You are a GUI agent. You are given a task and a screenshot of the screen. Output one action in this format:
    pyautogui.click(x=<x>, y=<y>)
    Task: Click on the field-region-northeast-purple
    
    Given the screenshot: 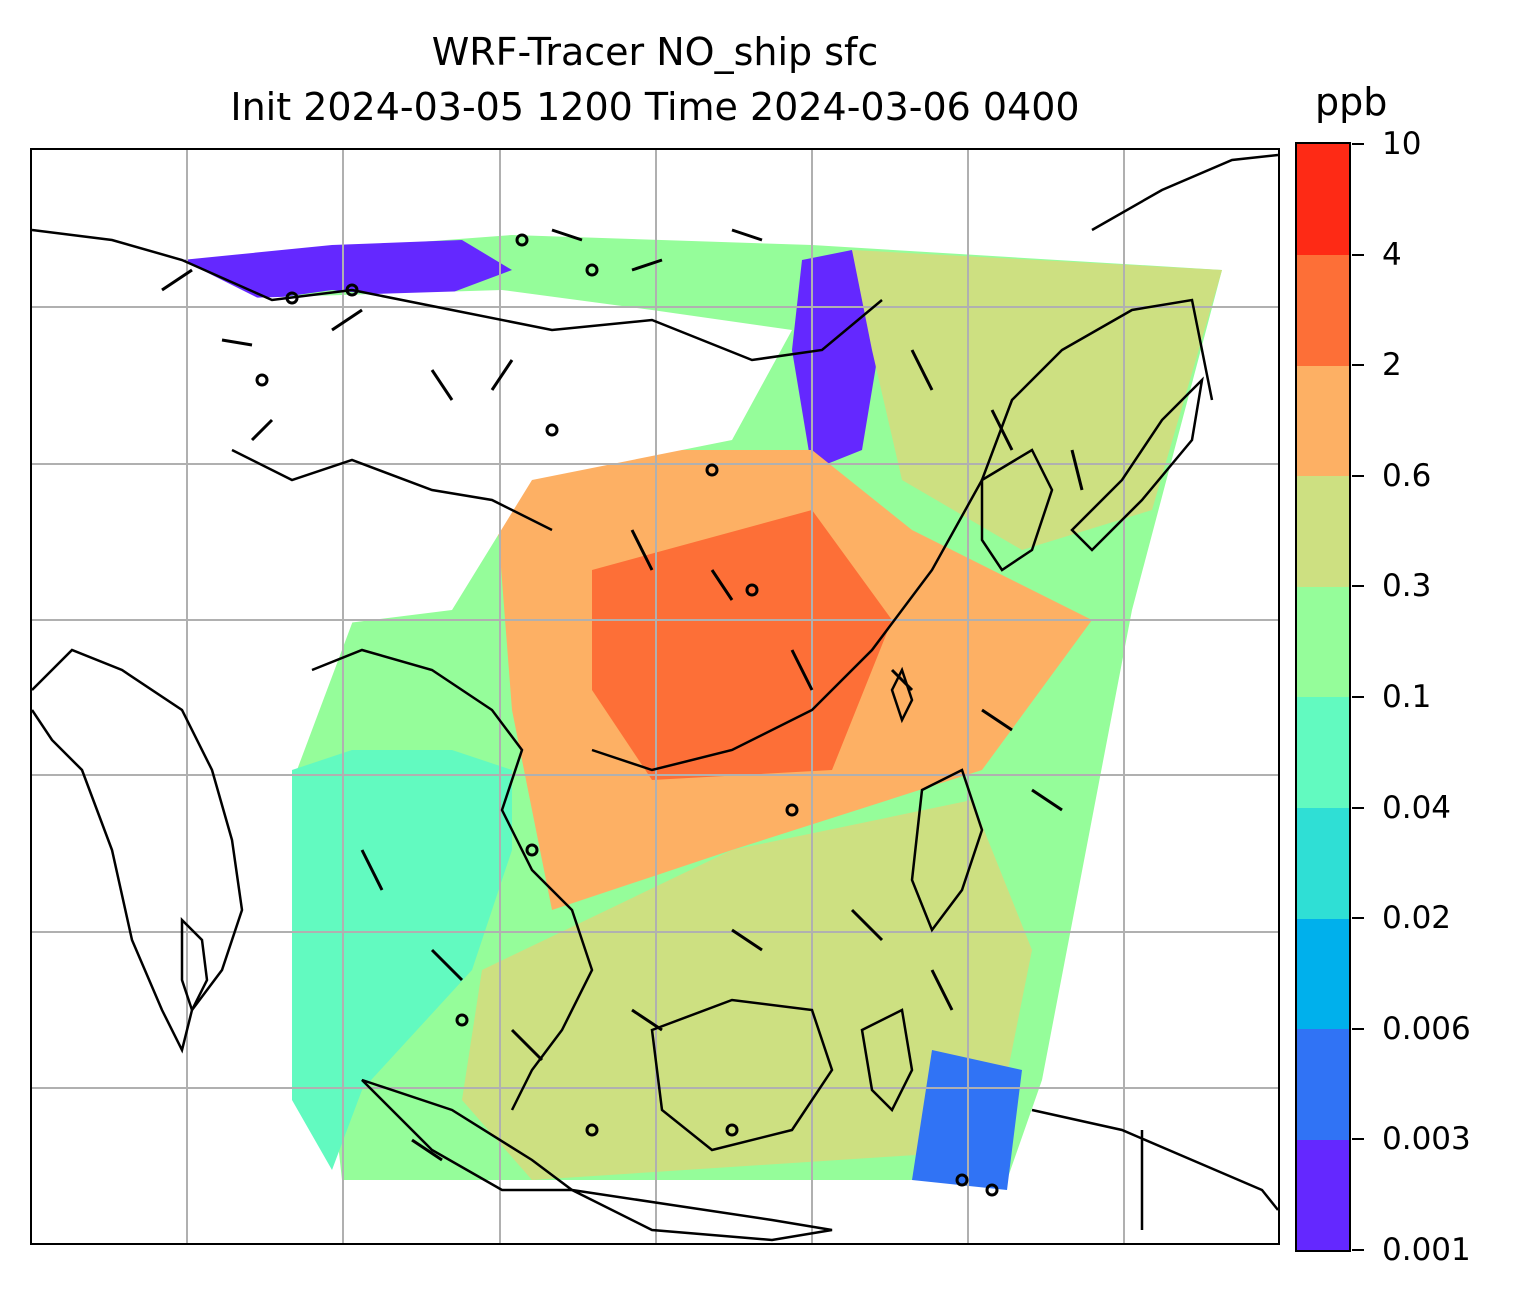 What is the action you would take?
    pyautogui.click(x=837, y=360)
    